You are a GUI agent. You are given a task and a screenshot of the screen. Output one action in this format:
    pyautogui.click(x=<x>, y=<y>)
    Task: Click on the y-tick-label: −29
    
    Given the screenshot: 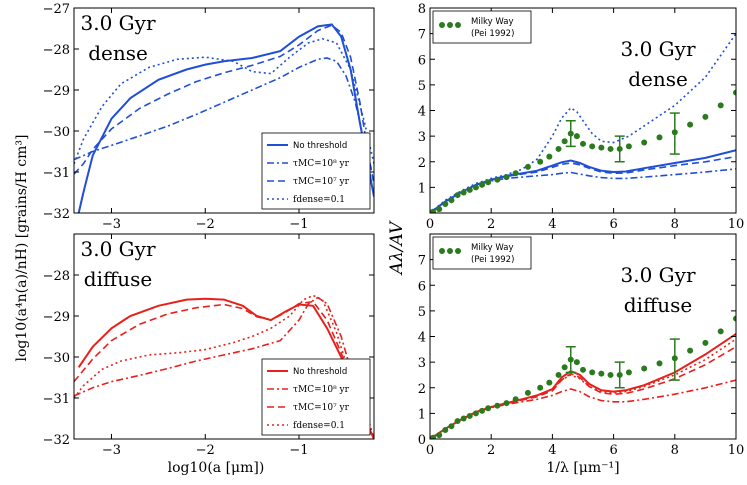 What is the action you would take?
    pyautogui.click(x=56, y=317)
    